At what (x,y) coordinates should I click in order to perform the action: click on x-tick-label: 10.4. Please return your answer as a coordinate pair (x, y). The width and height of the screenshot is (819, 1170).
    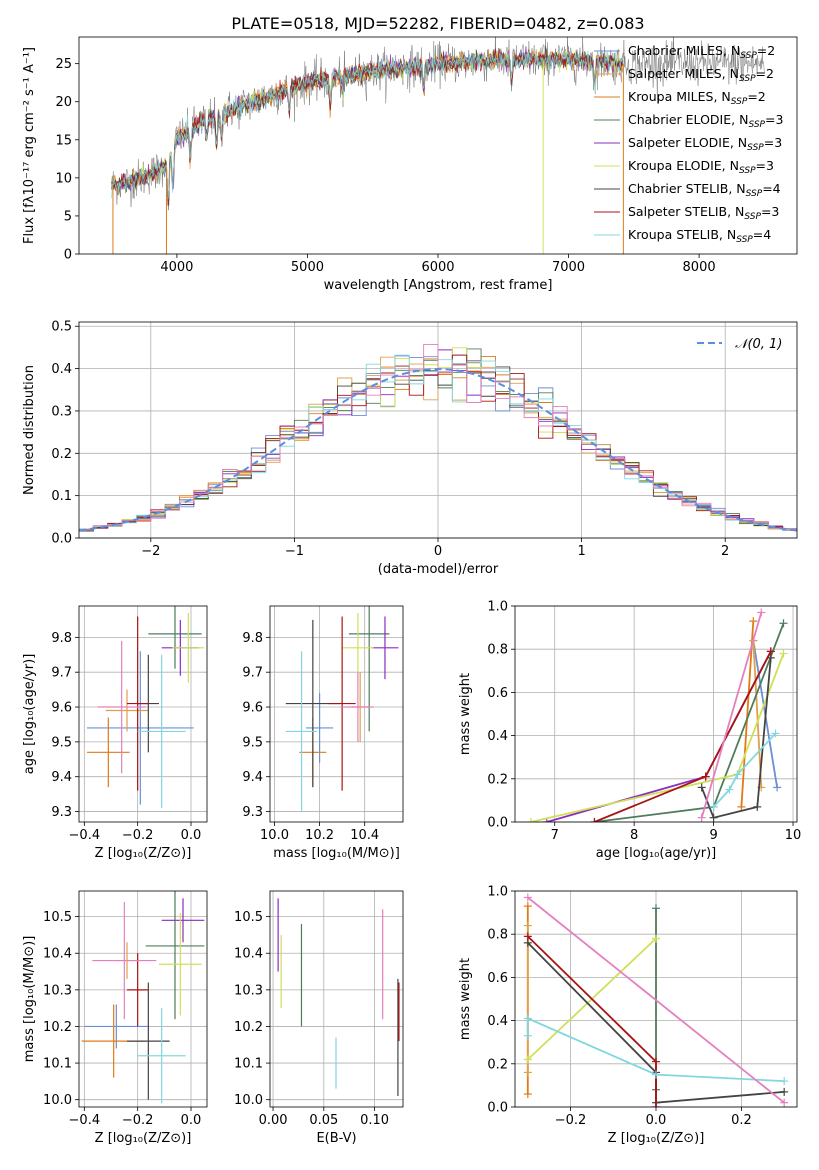
    Looking at the image, I should click on (364, 835).